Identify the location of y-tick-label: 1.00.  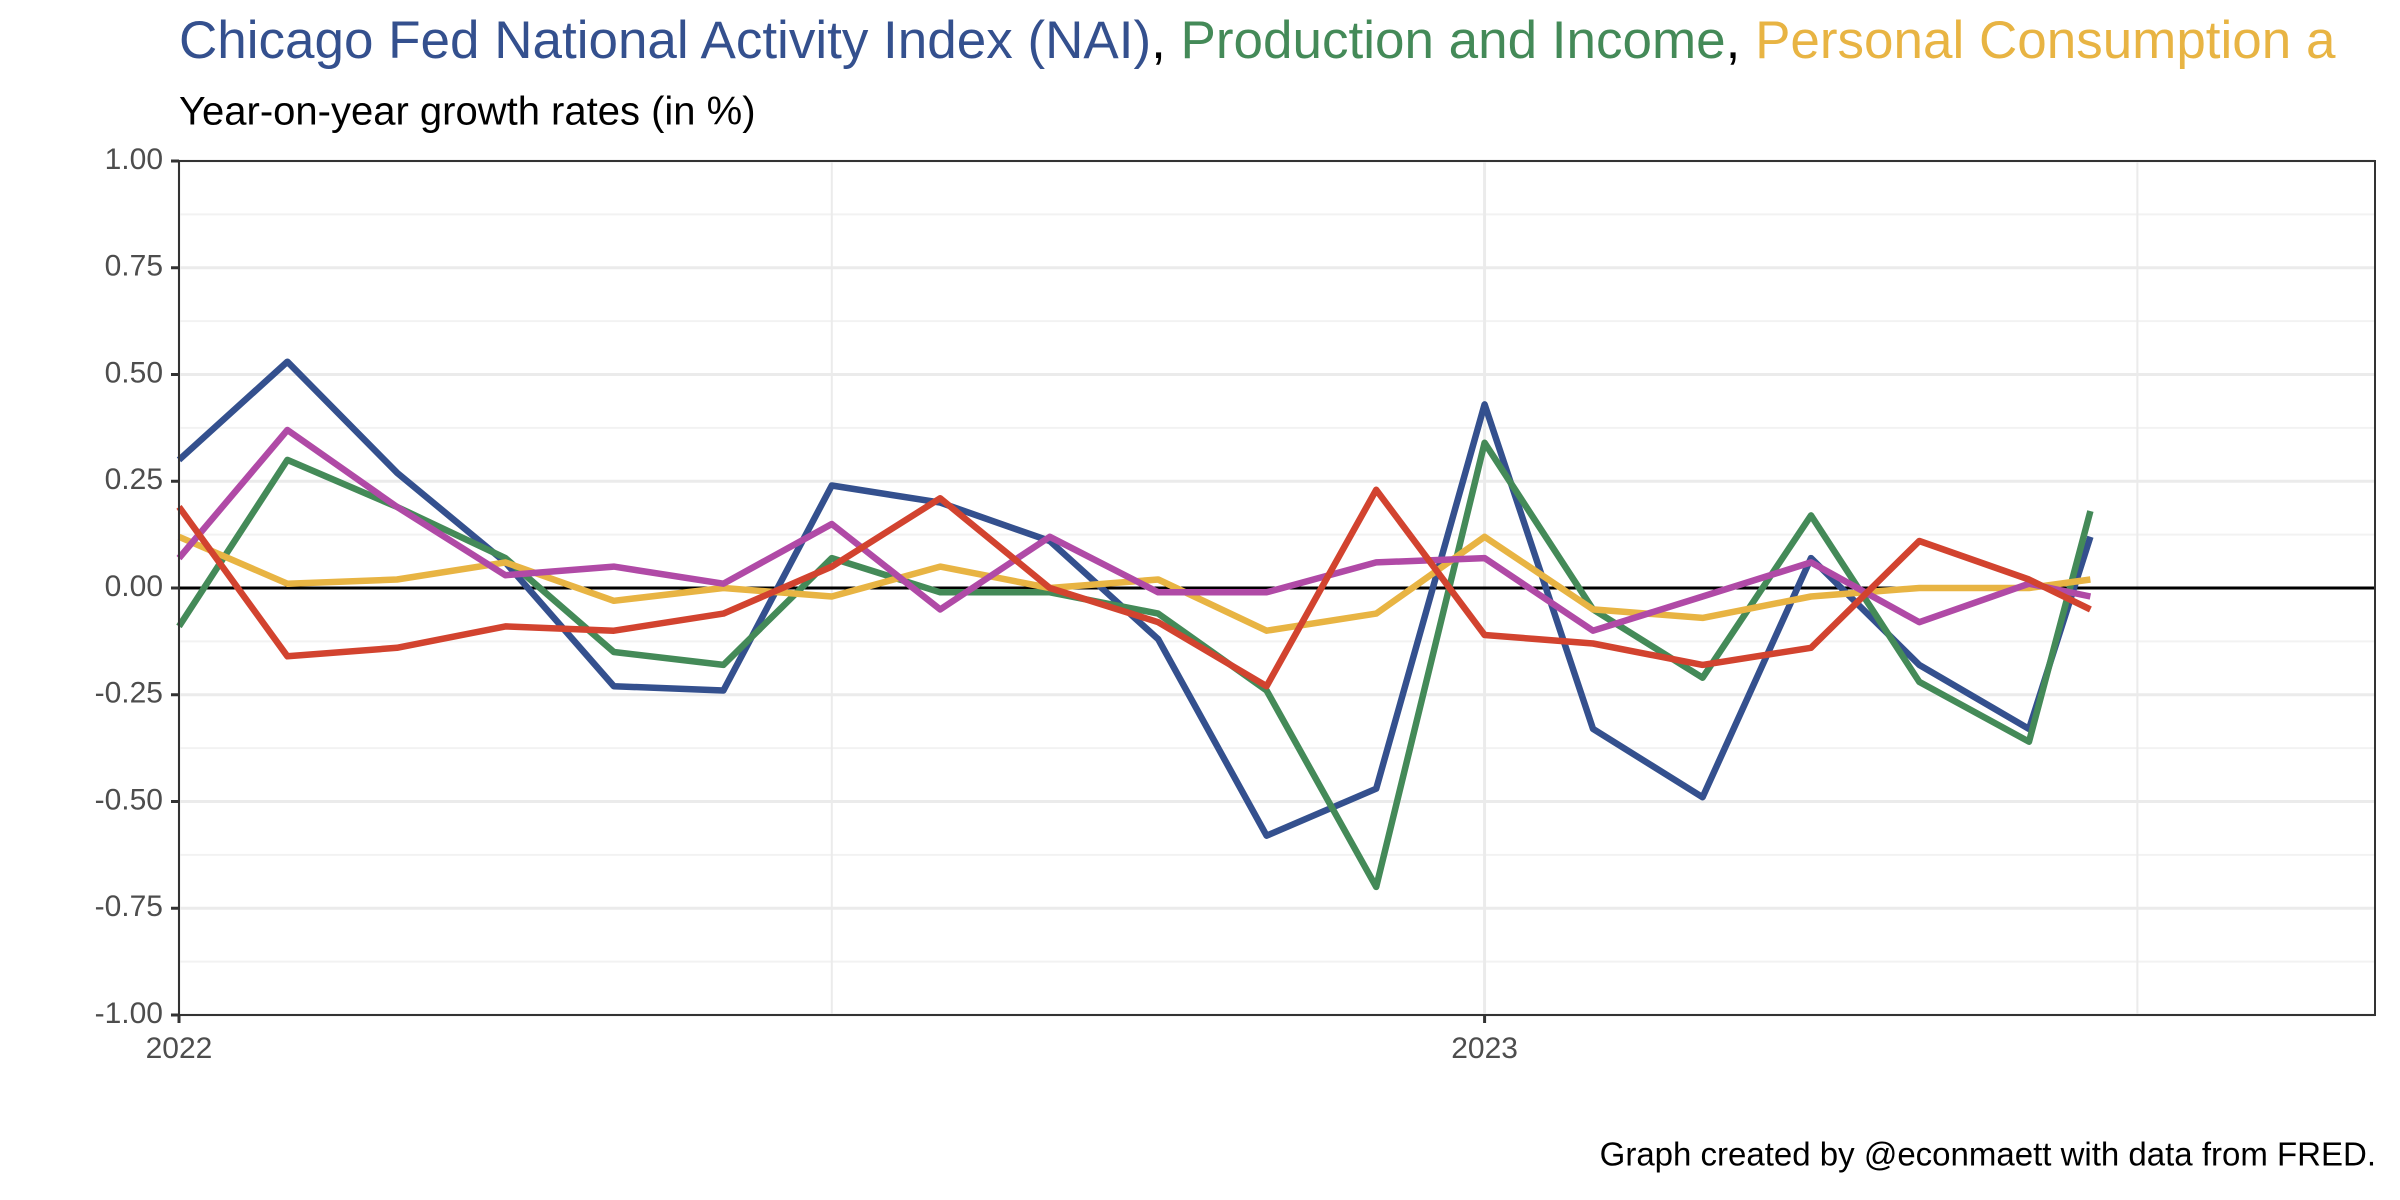
(134, 159).